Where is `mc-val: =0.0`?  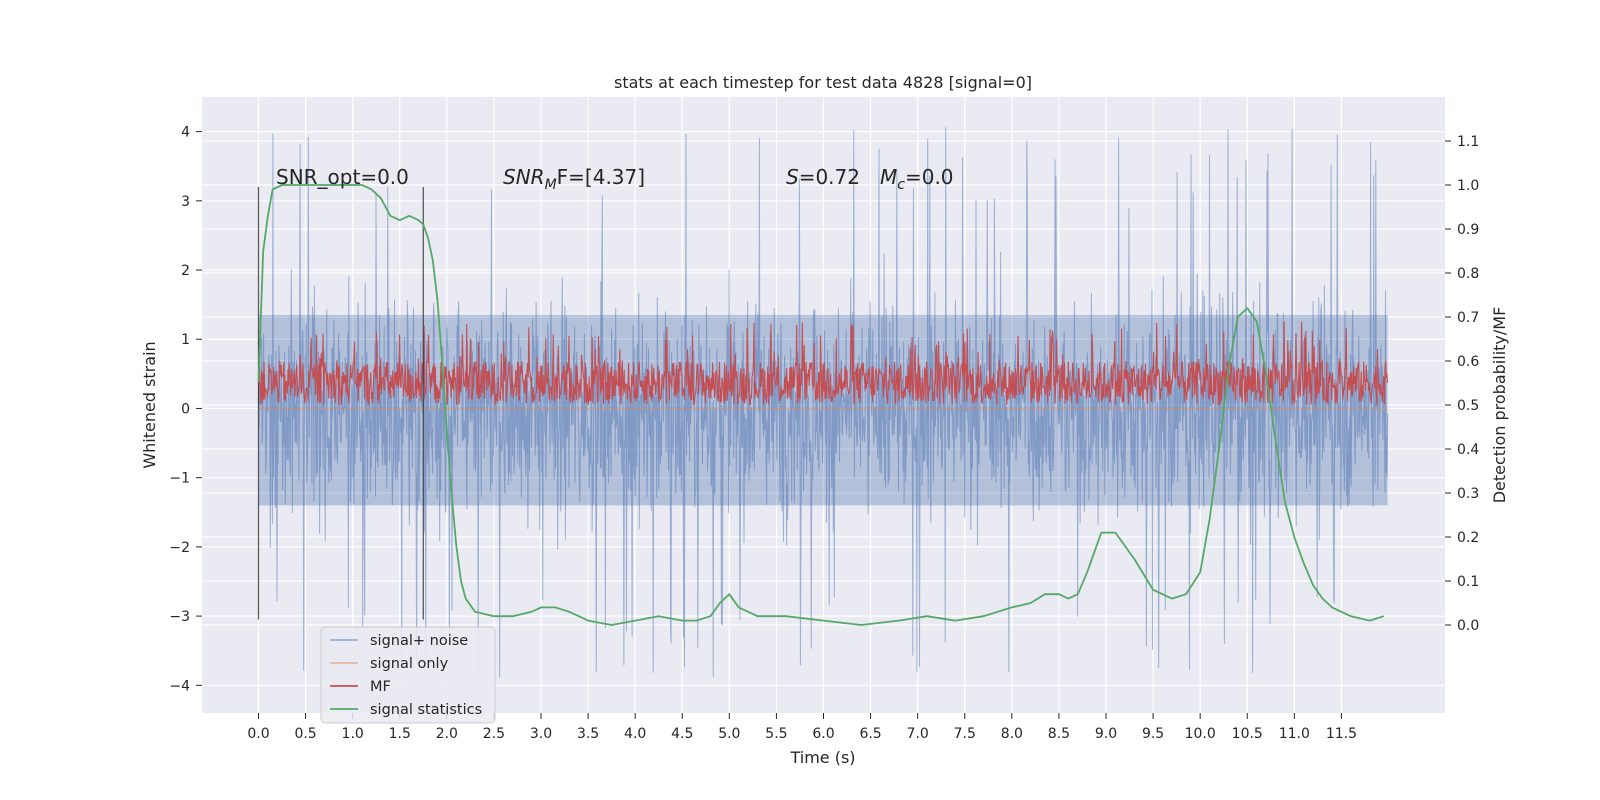
mc-val: =0.0 is located at coordinates (929, 177).